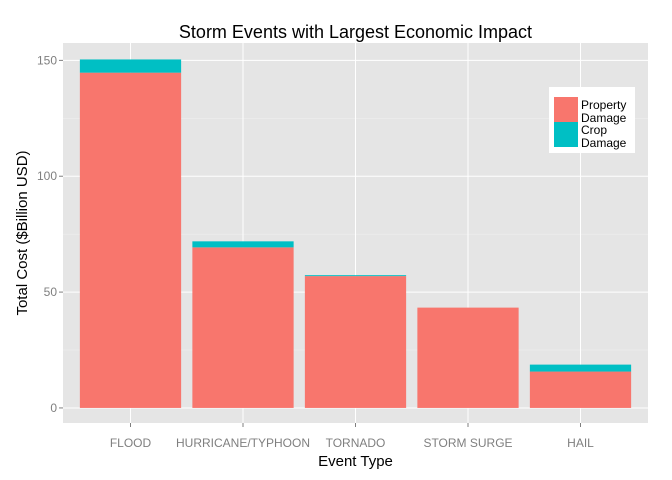  Describe the element at coordinates (566, 134) in the screenshot. I see `legend-key-crop` at that location.